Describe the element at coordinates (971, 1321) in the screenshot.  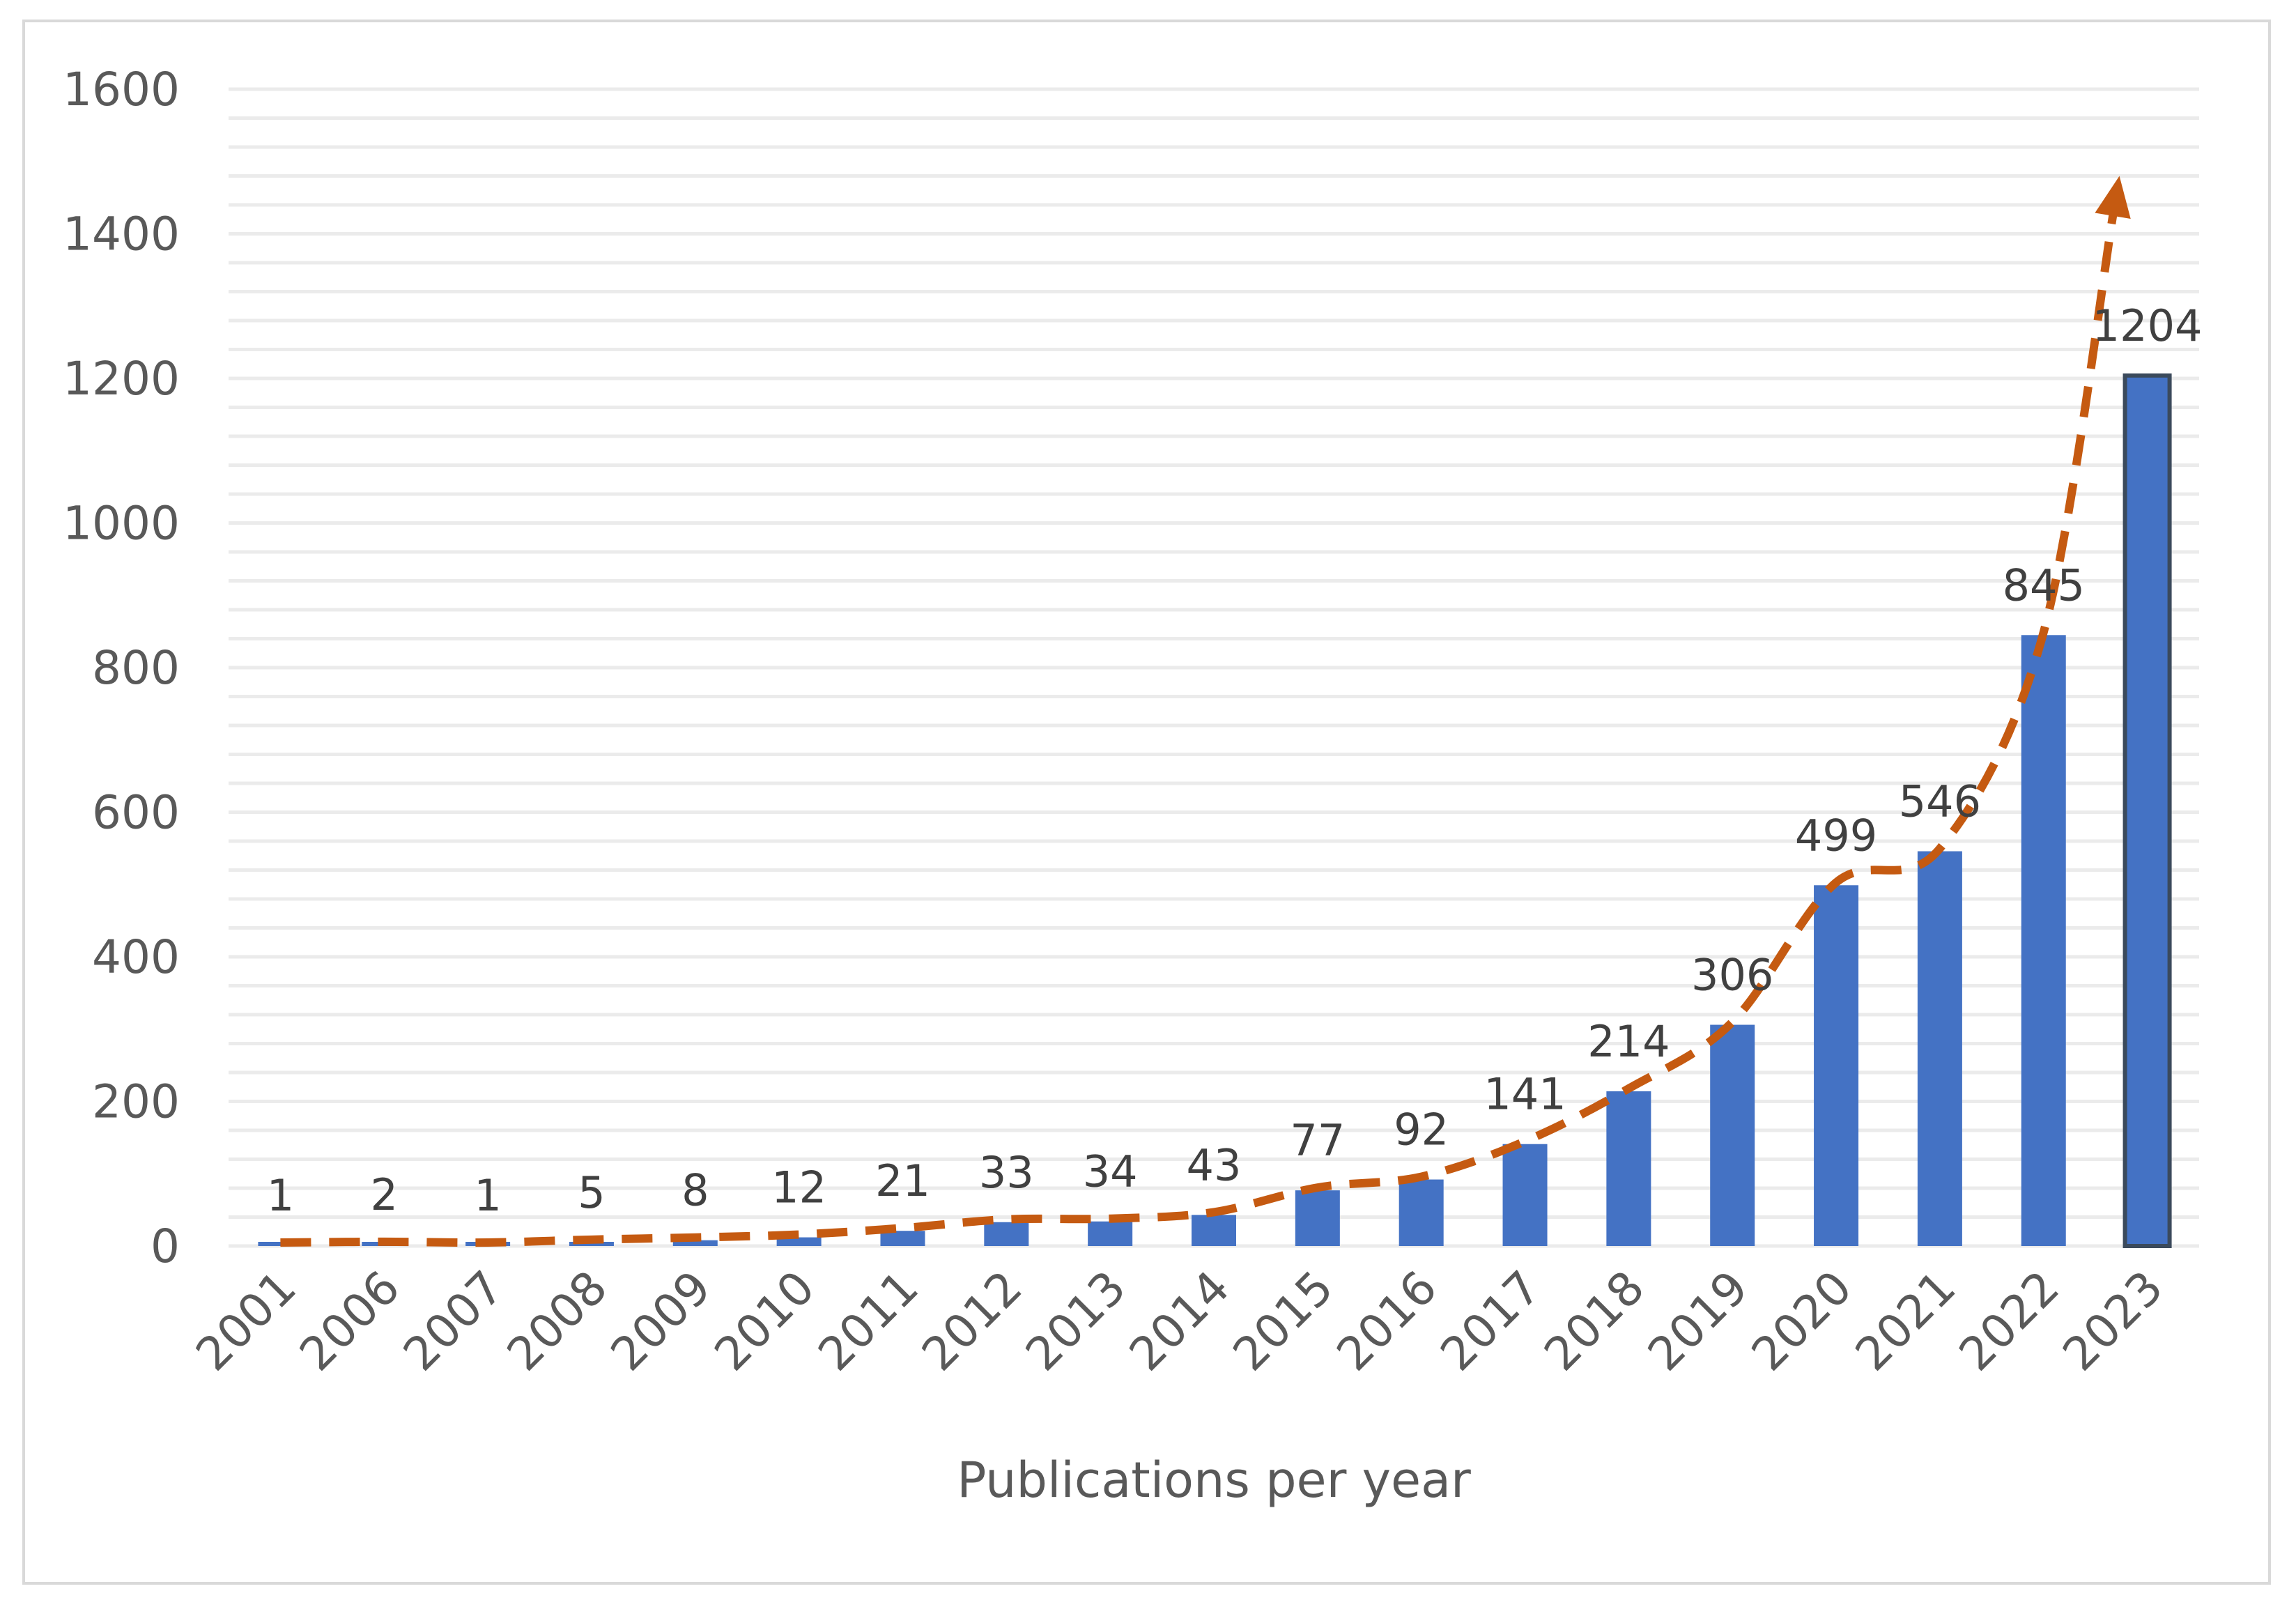
I see `x-tick-label: 2012` at that location.